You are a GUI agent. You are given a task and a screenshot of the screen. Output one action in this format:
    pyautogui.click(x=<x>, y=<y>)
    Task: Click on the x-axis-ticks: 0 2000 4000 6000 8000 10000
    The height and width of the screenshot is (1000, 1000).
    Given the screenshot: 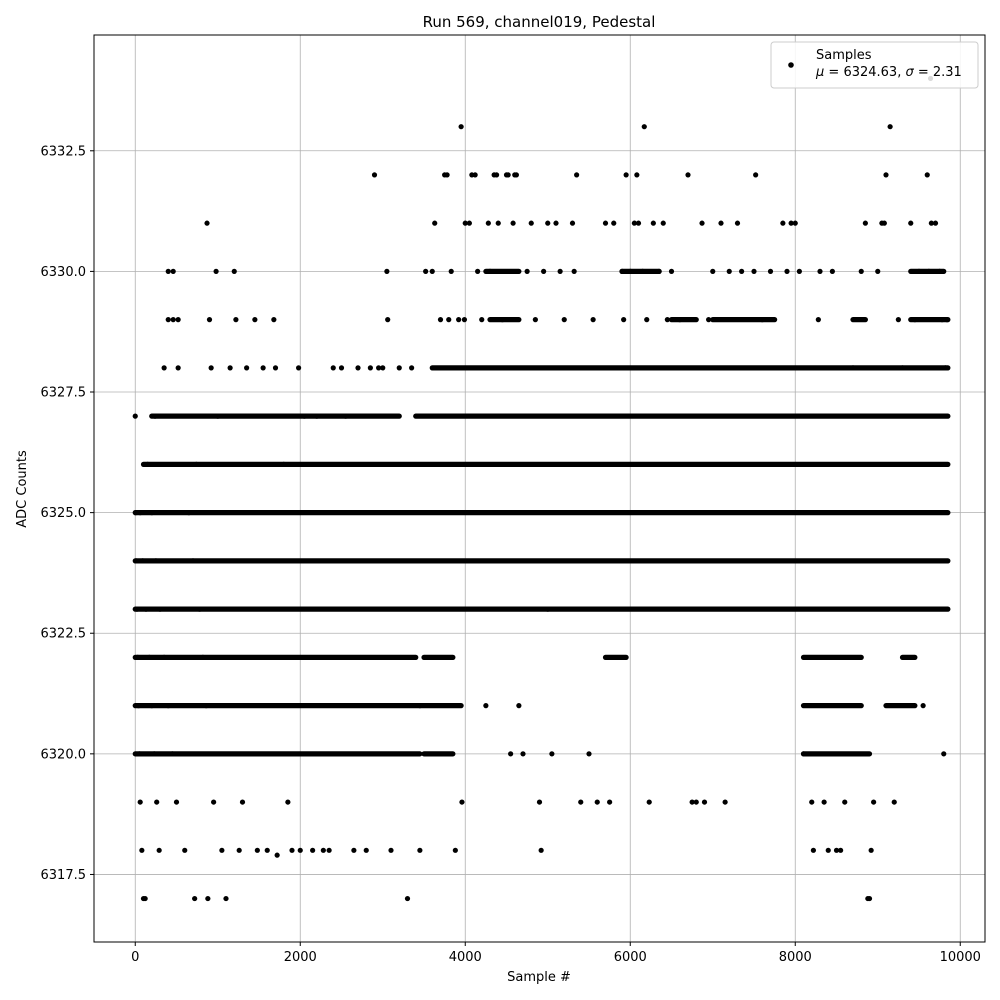 What is the action you would take?
    pyautogui.click(x=556, y=953)
    